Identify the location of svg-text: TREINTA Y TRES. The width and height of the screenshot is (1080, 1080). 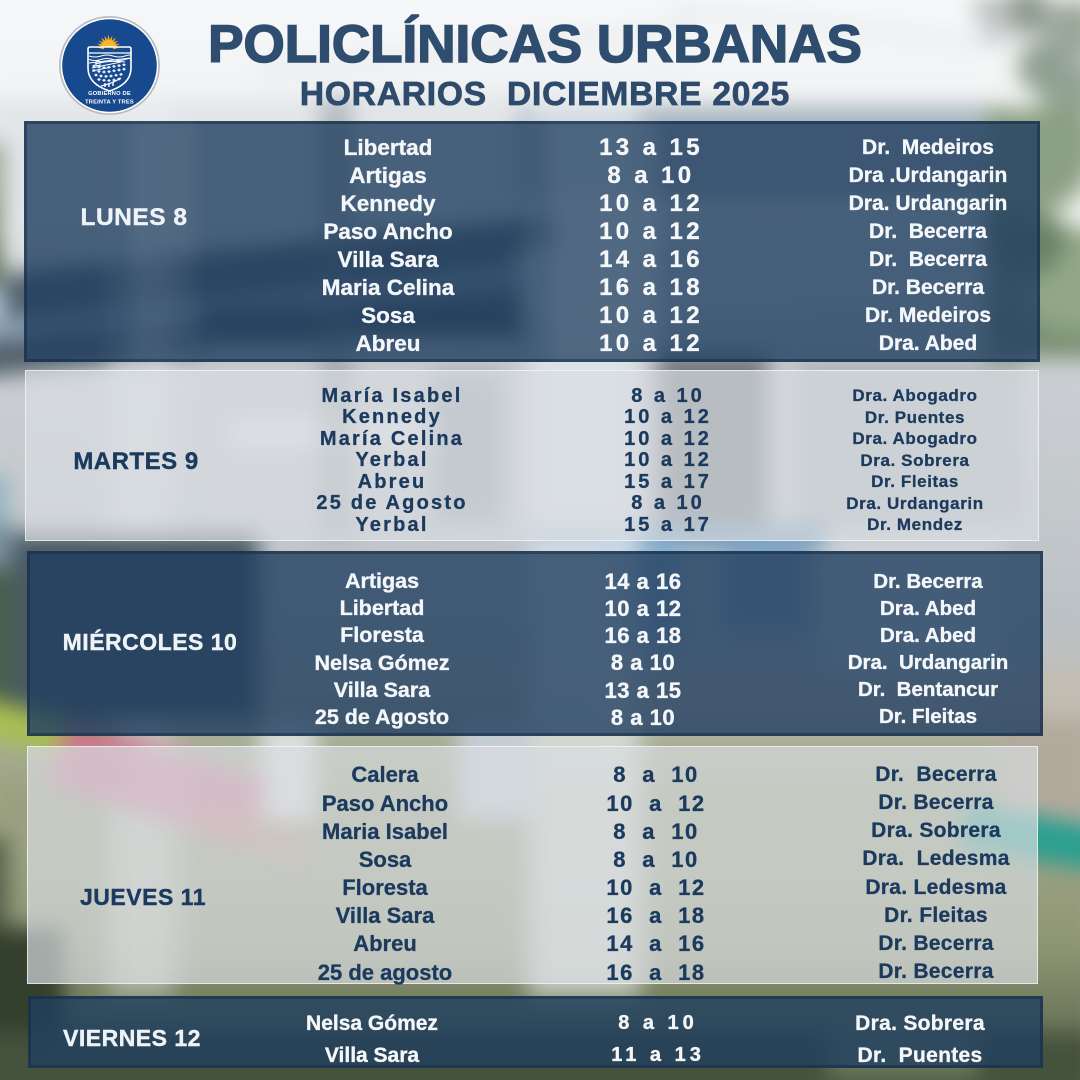
(109, 103).